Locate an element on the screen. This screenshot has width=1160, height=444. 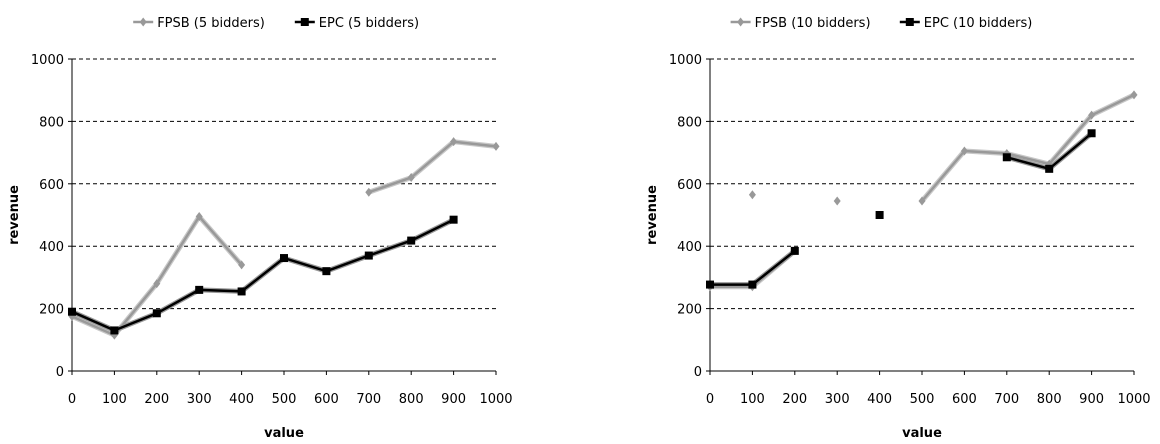
legend-label: EPC (10 bidders) is located at coordinates (978, 23).